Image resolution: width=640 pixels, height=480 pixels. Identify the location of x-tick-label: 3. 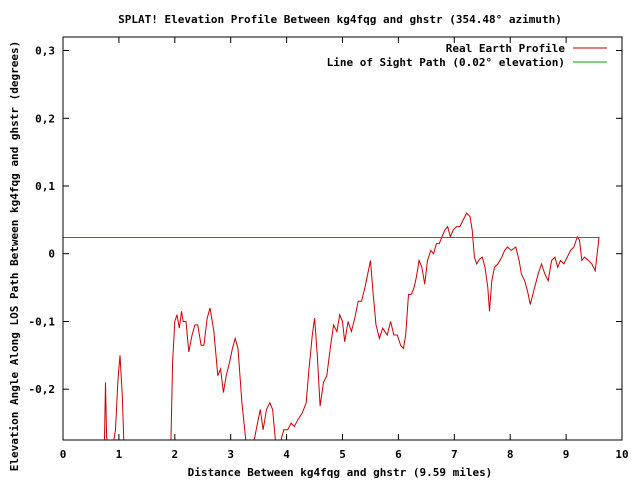
(230, 454).